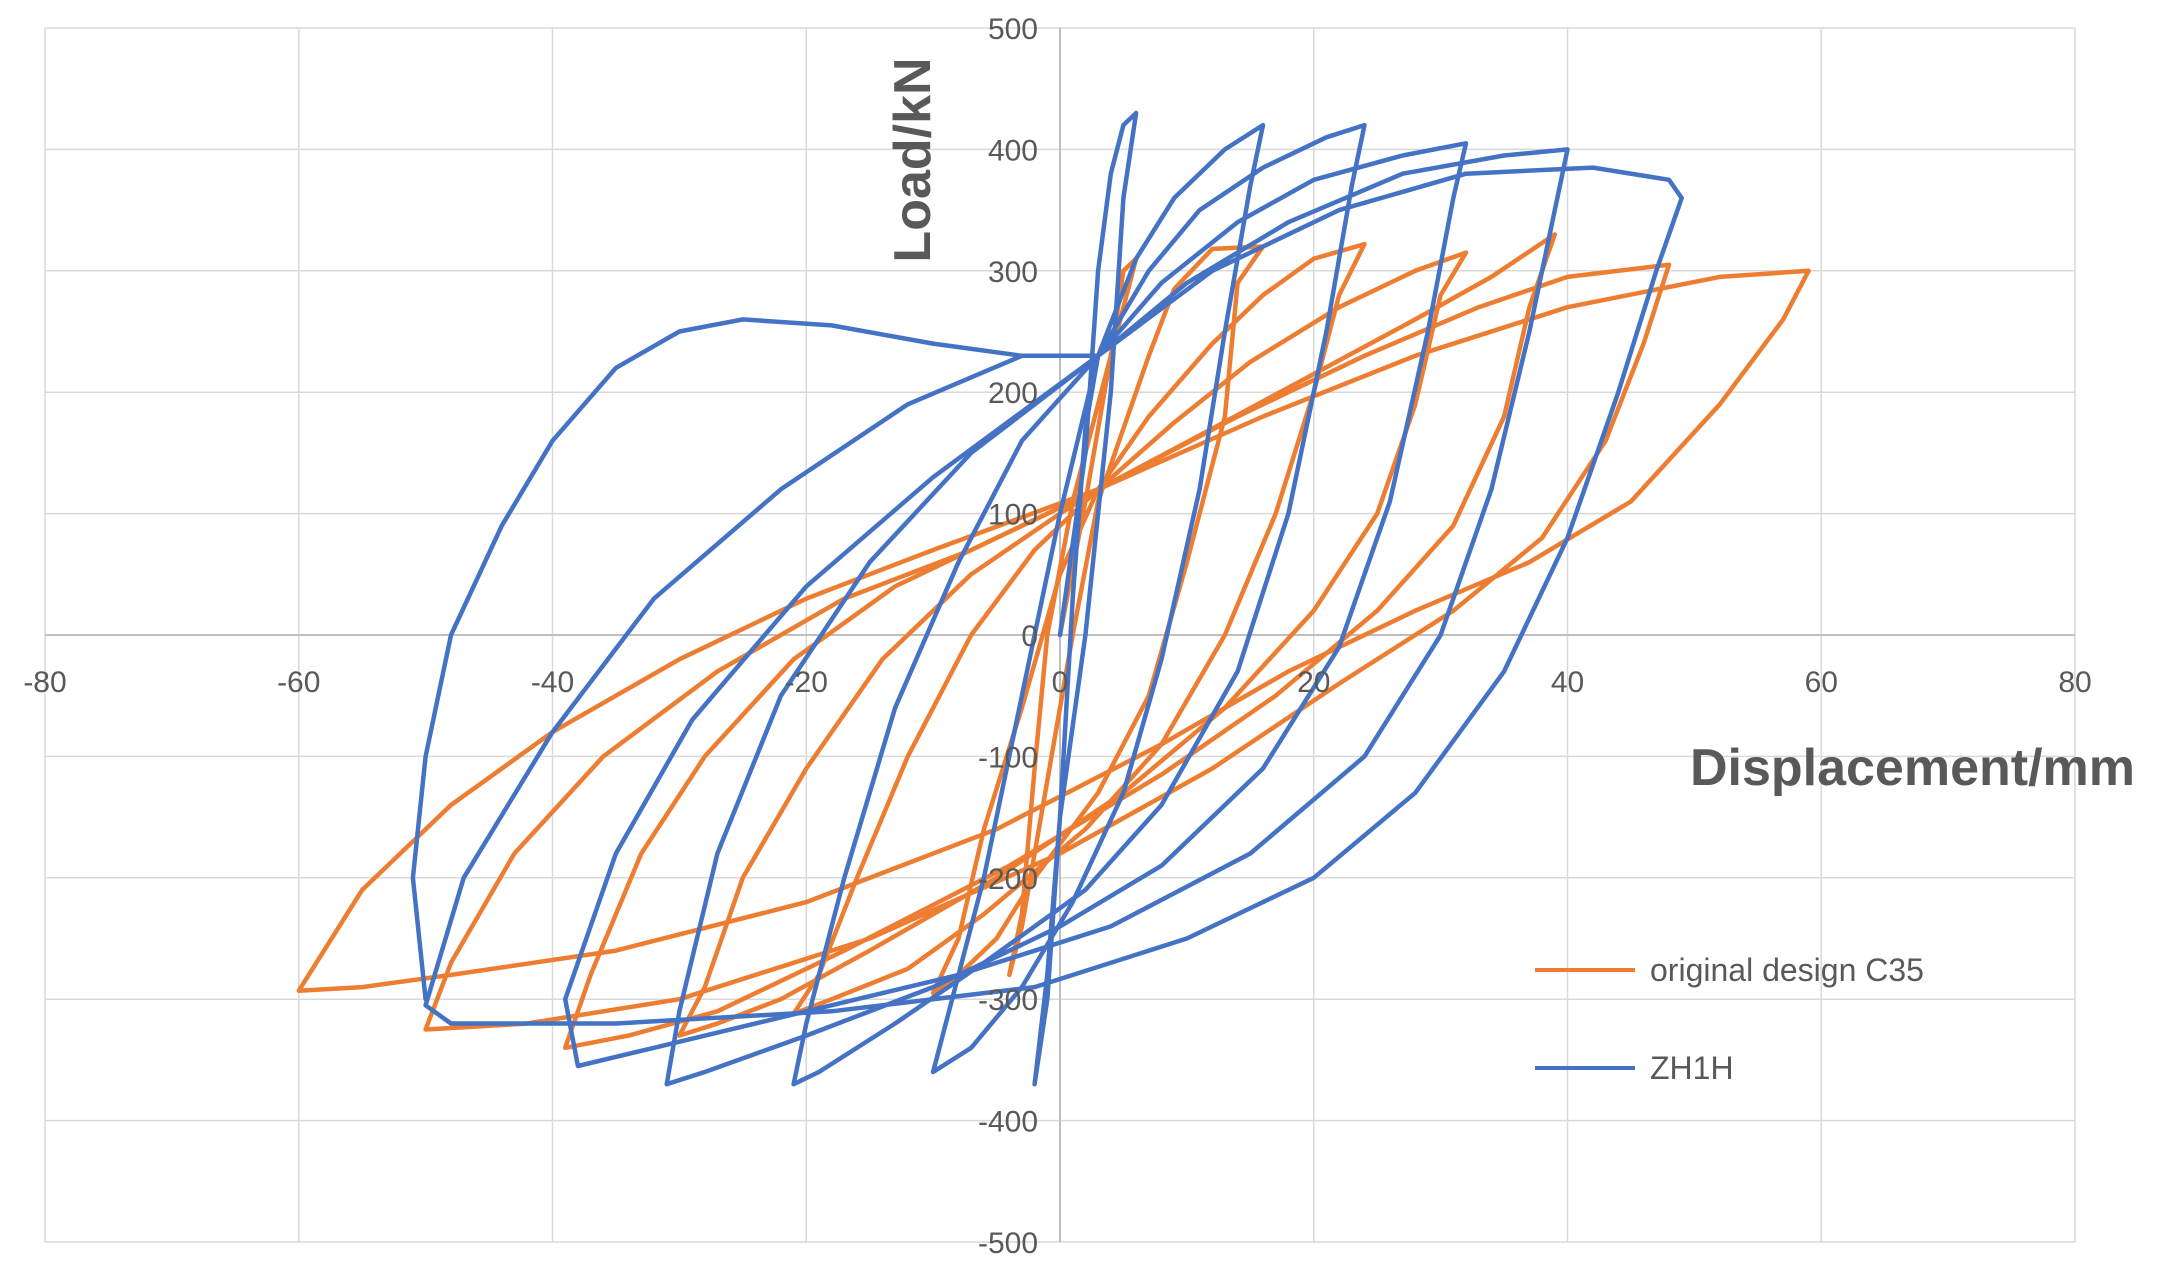 The height and width of the screenshot is (1271, 2165). Describe the element at coordinates (44, 682) in the screenshot. I see `x-tick-label: -80` at that location.